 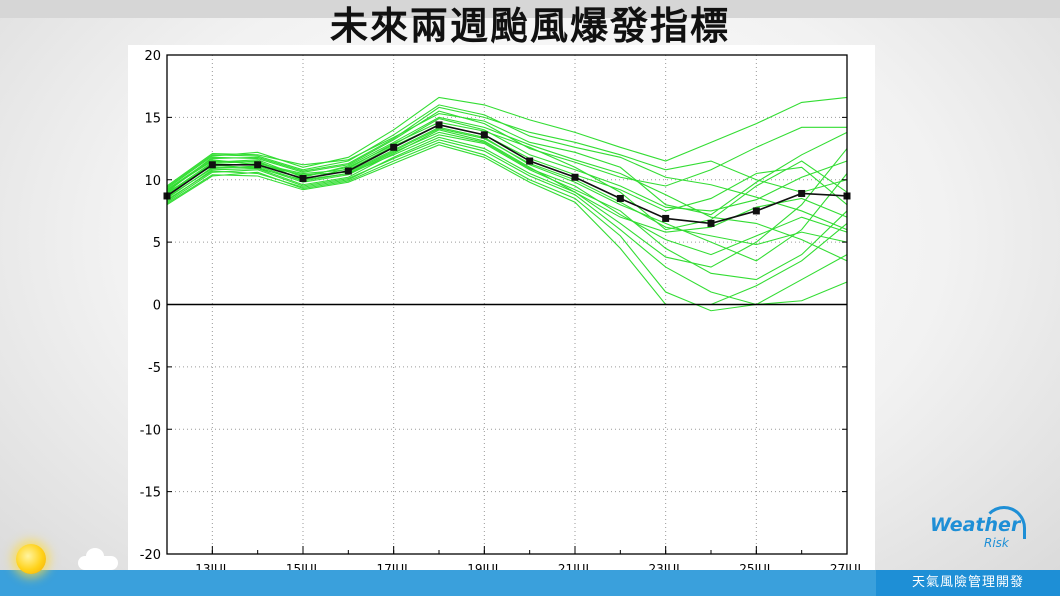 I want to click on y-tick-label: 0, so click(x=157, y=306).